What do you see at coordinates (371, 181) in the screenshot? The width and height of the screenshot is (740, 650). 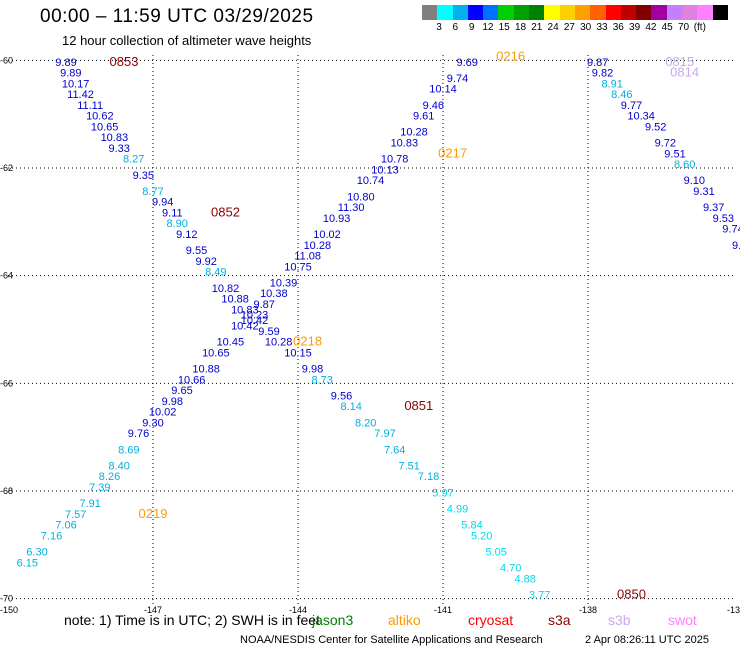 I see `swh-value-label: 10.74` at bounding box center [371, 181].